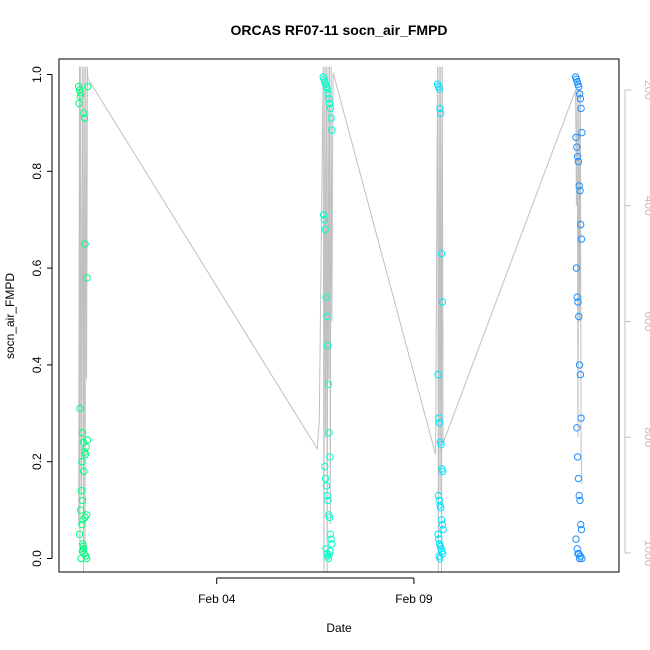 This screenshot has width=650, height=650. I want to click on y-tick-label: 0.0, so click(37, 558).